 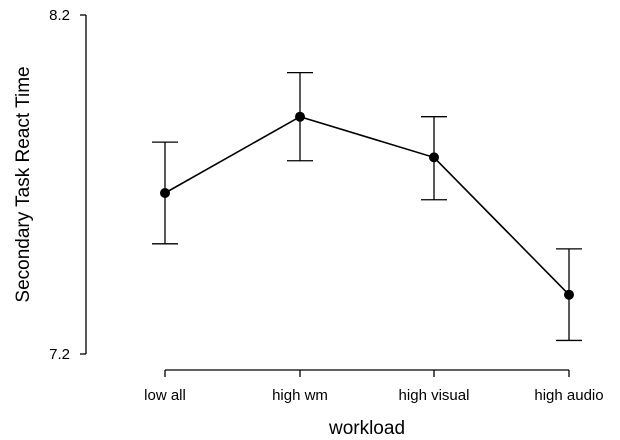 What do you see at coordinates (165, 395) in the screenshot?
I see `x-tick-label: low all` at bounding box center [165, 395].